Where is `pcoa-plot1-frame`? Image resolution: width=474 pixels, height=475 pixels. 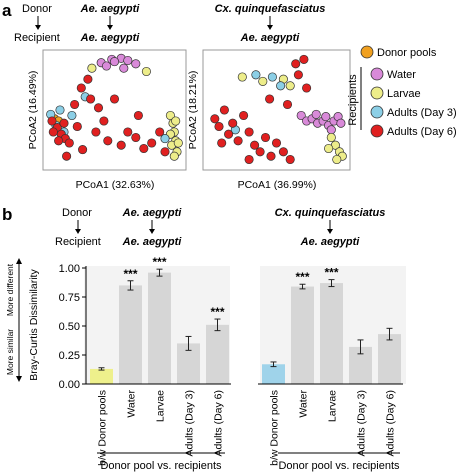 pcoa-plot1-frame is located at coordinates (114, 110).